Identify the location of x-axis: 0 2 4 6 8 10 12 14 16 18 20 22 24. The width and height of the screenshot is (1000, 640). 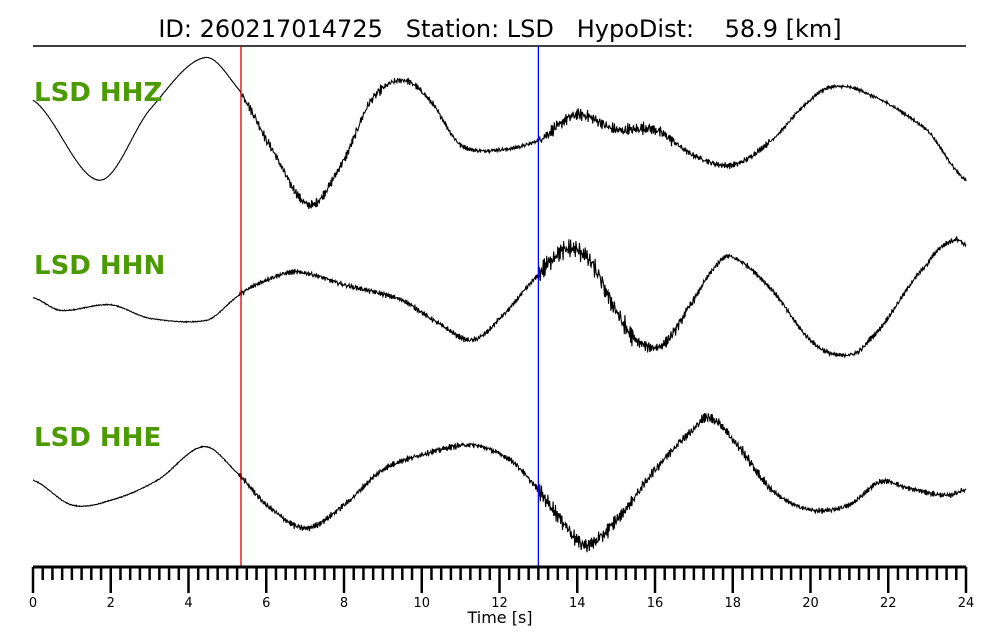
(502, 588).